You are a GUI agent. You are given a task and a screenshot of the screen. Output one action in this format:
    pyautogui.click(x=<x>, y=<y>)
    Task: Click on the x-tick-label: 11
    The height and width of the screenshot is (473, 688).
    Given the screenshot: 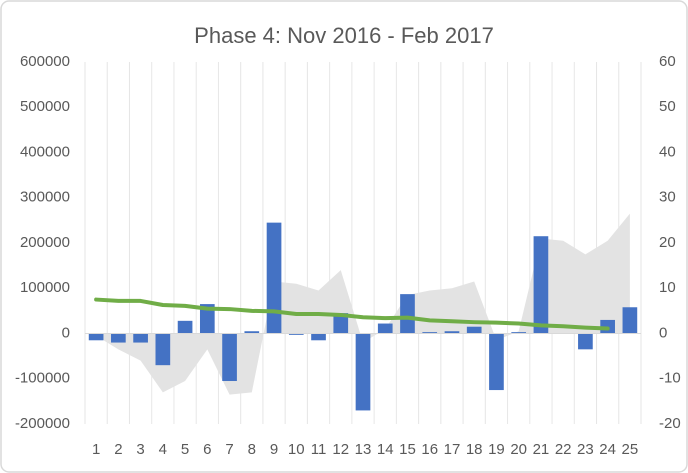 What is the action you would take?
    pyautogui.click(x=319, y=449)
    